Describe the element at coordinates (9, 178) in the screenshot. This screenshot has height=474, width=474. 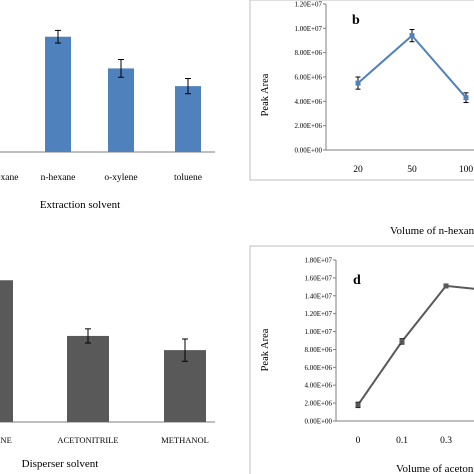
I see `panel-a-category-label: hexane` at that location.